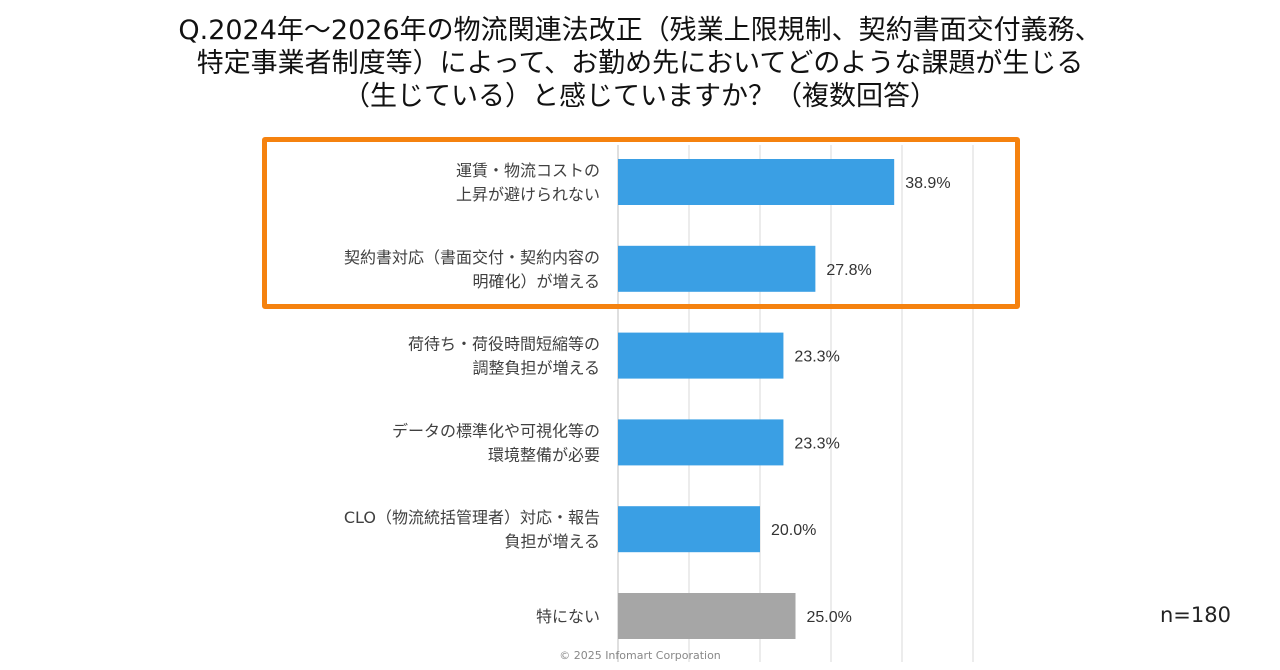 This screenshot has width=1280, height=670. Describe the element at coordinates (568, 616) in the screenshot. I see `category-label: 特にない` at that location.